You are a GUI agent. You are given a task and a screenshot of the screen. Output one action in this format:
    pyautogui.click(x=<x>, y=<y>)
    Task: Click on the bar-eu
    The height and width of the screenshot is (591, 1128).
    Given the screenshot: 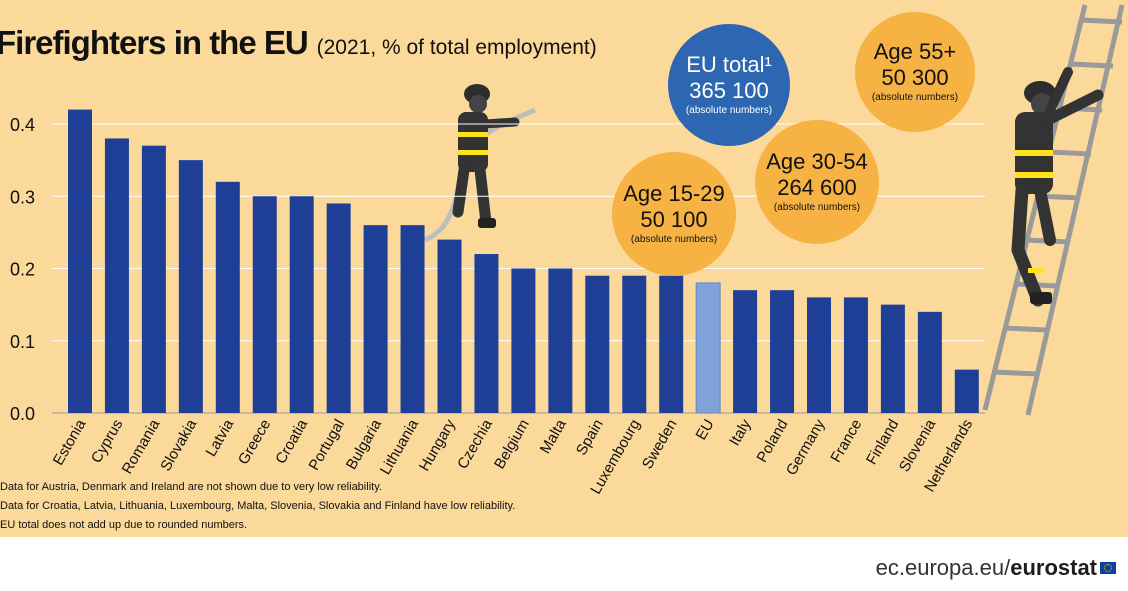 What is the action you would take?
    pyautogui.click(x=708, y=348)
    